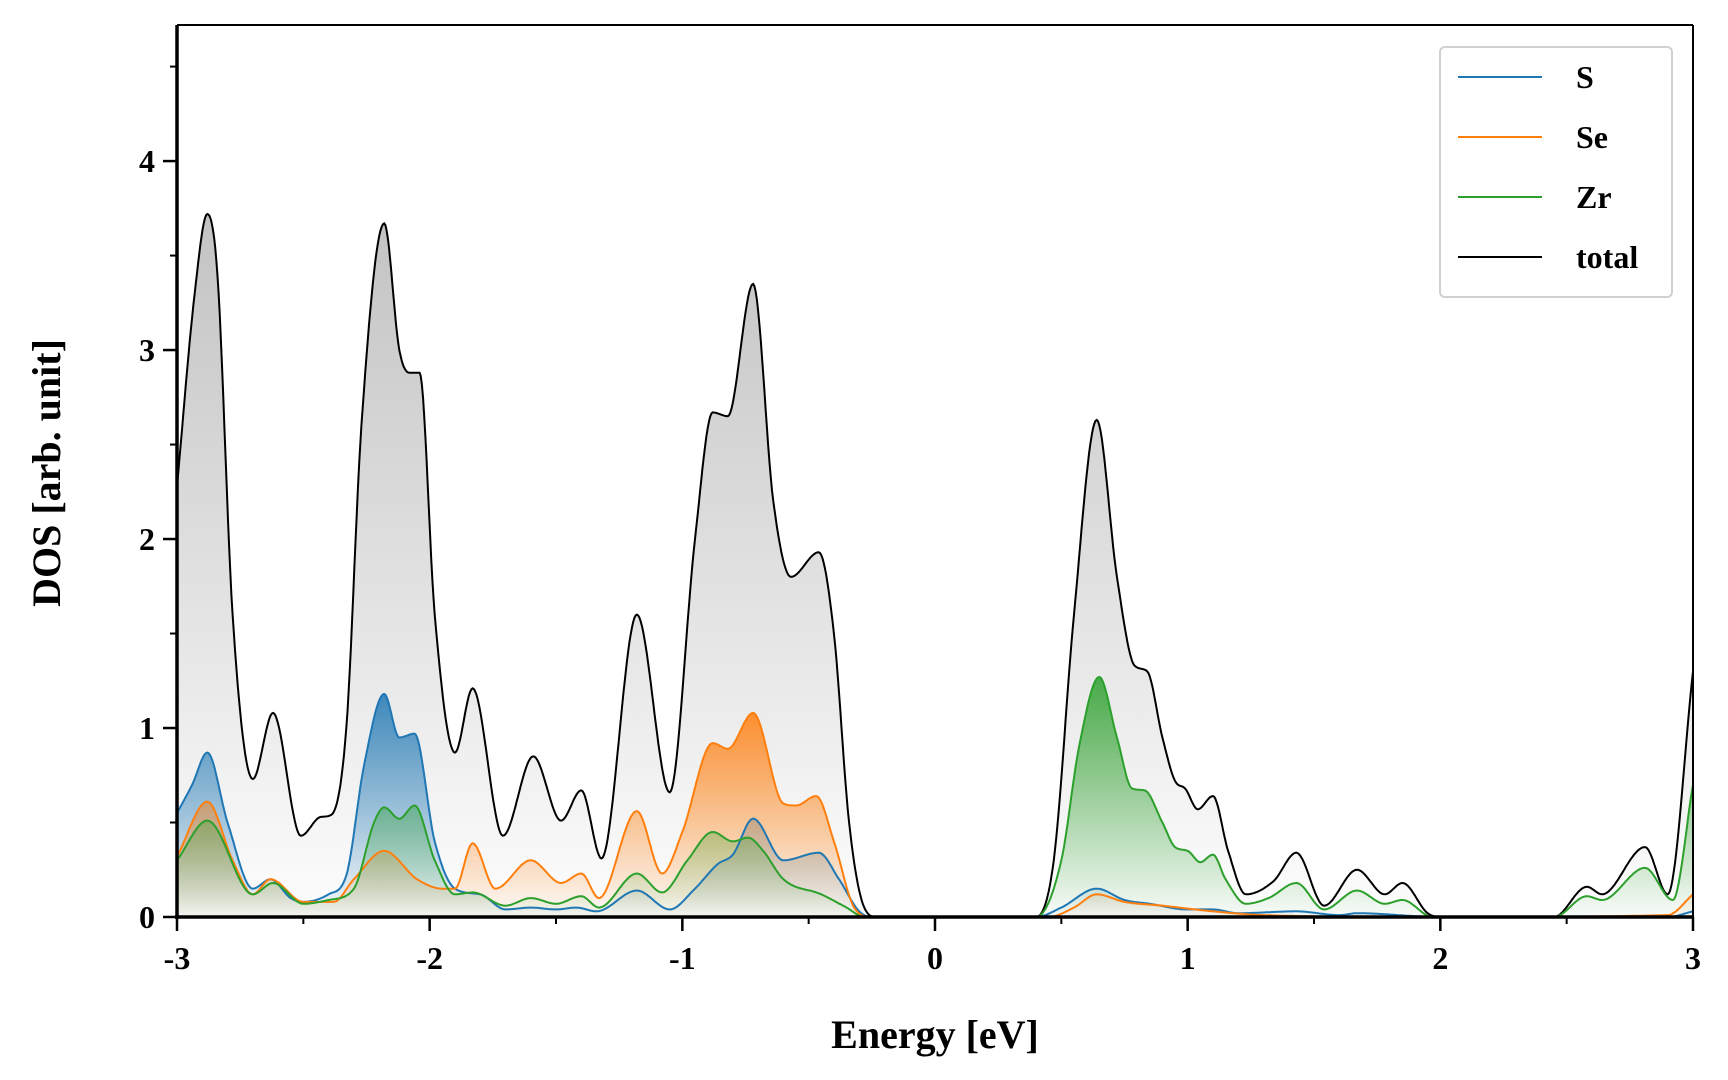 This screenshot has width=1728, height=1080. What do you see at coordinates (935, 1034) in the screenshot?
I see `x-axis-label: Energy [eV]` at bounding box center [935, 1034].